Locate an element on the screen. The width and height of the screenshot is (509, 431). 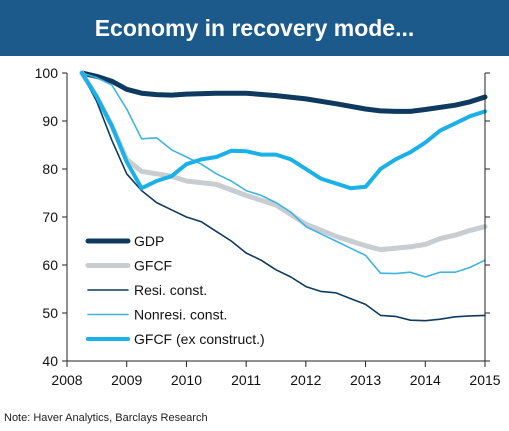
y-tick-label: 70 is located at coordinates (50, 217).